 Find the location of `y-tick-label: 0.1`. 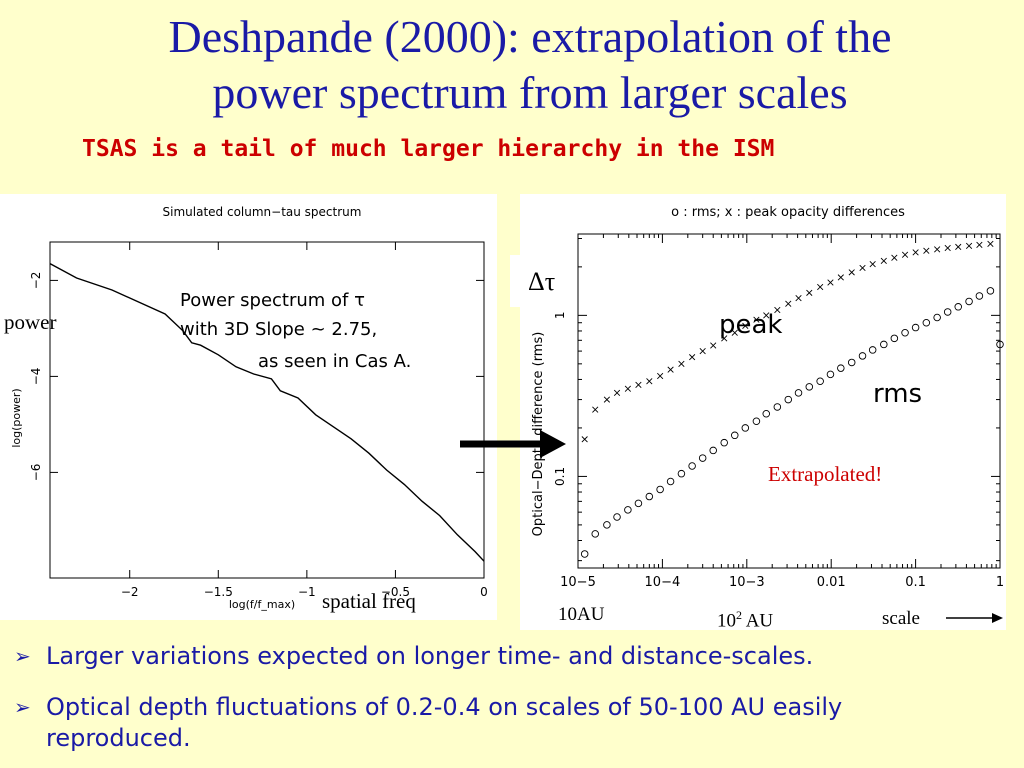

y-tick-label: 0.1 is located at coordinates (560, 476).